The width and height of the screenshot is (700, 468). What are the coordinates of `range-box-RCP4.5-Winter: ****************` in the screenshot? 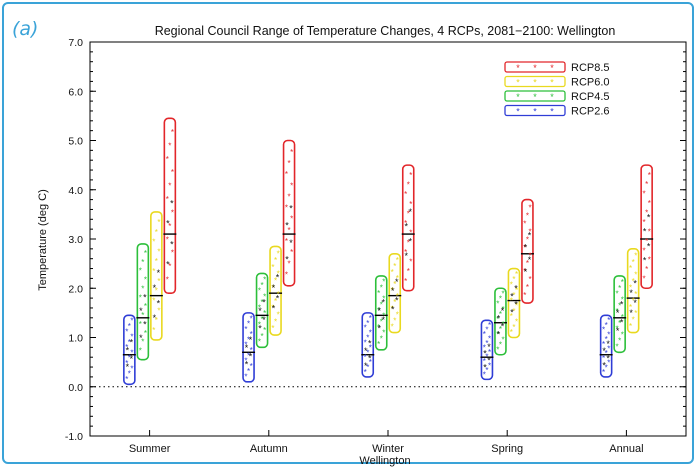 It's located at (381, 313).